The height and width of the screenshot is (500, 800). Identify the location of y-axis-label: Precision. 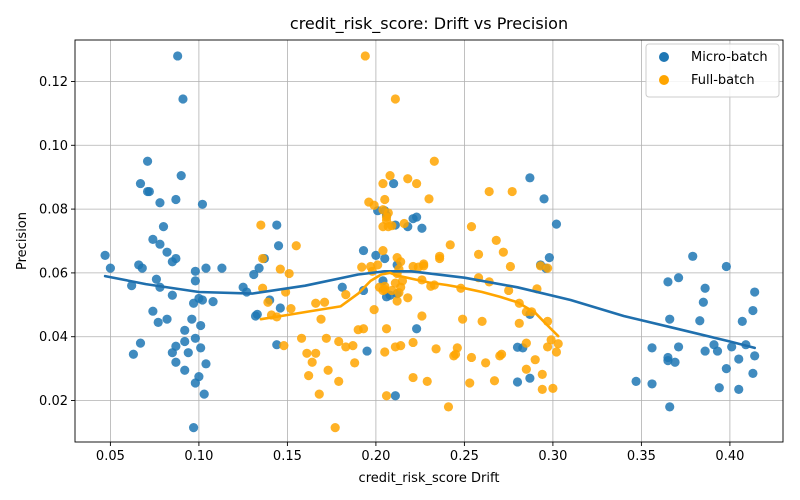
(22, 241).